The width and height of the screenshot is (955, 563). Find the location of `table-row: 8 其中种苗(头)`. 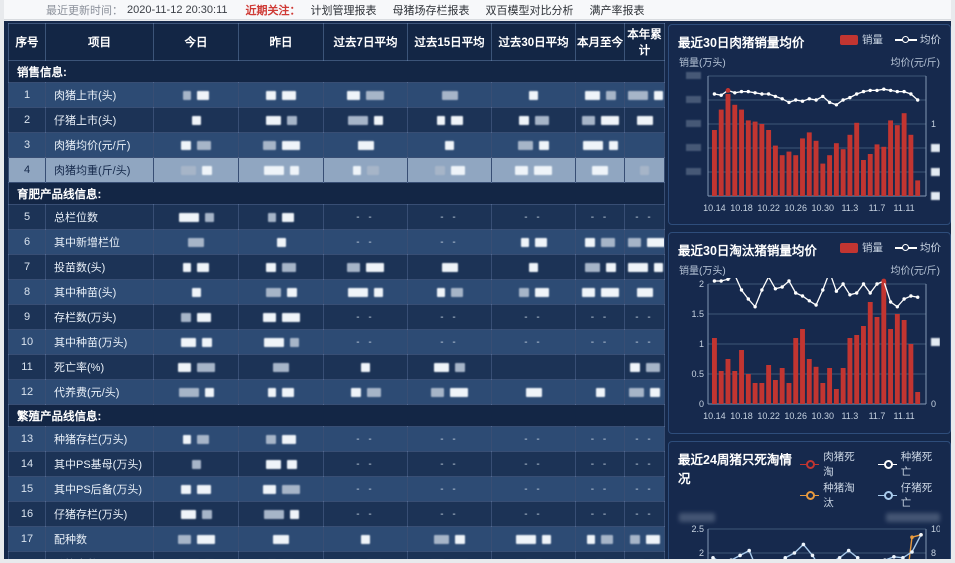

table-row: 8 其中种苗(头) is located at coordinates (336, 292).